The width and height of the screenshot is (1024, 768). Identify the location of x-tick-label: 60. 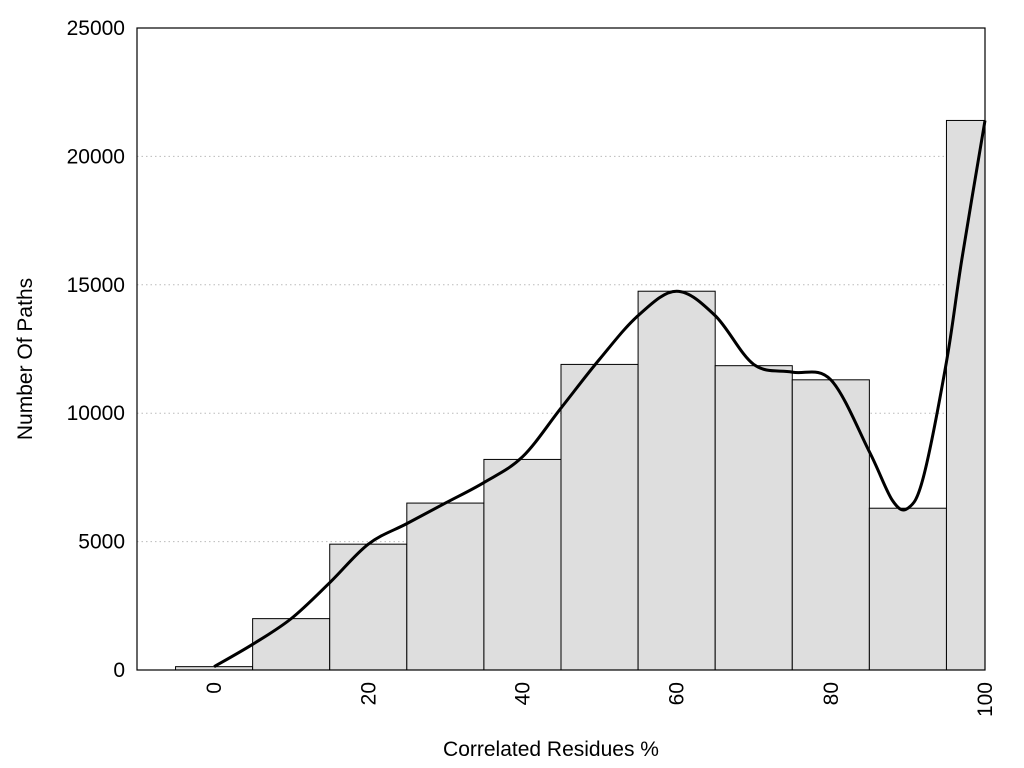
(677, 693).